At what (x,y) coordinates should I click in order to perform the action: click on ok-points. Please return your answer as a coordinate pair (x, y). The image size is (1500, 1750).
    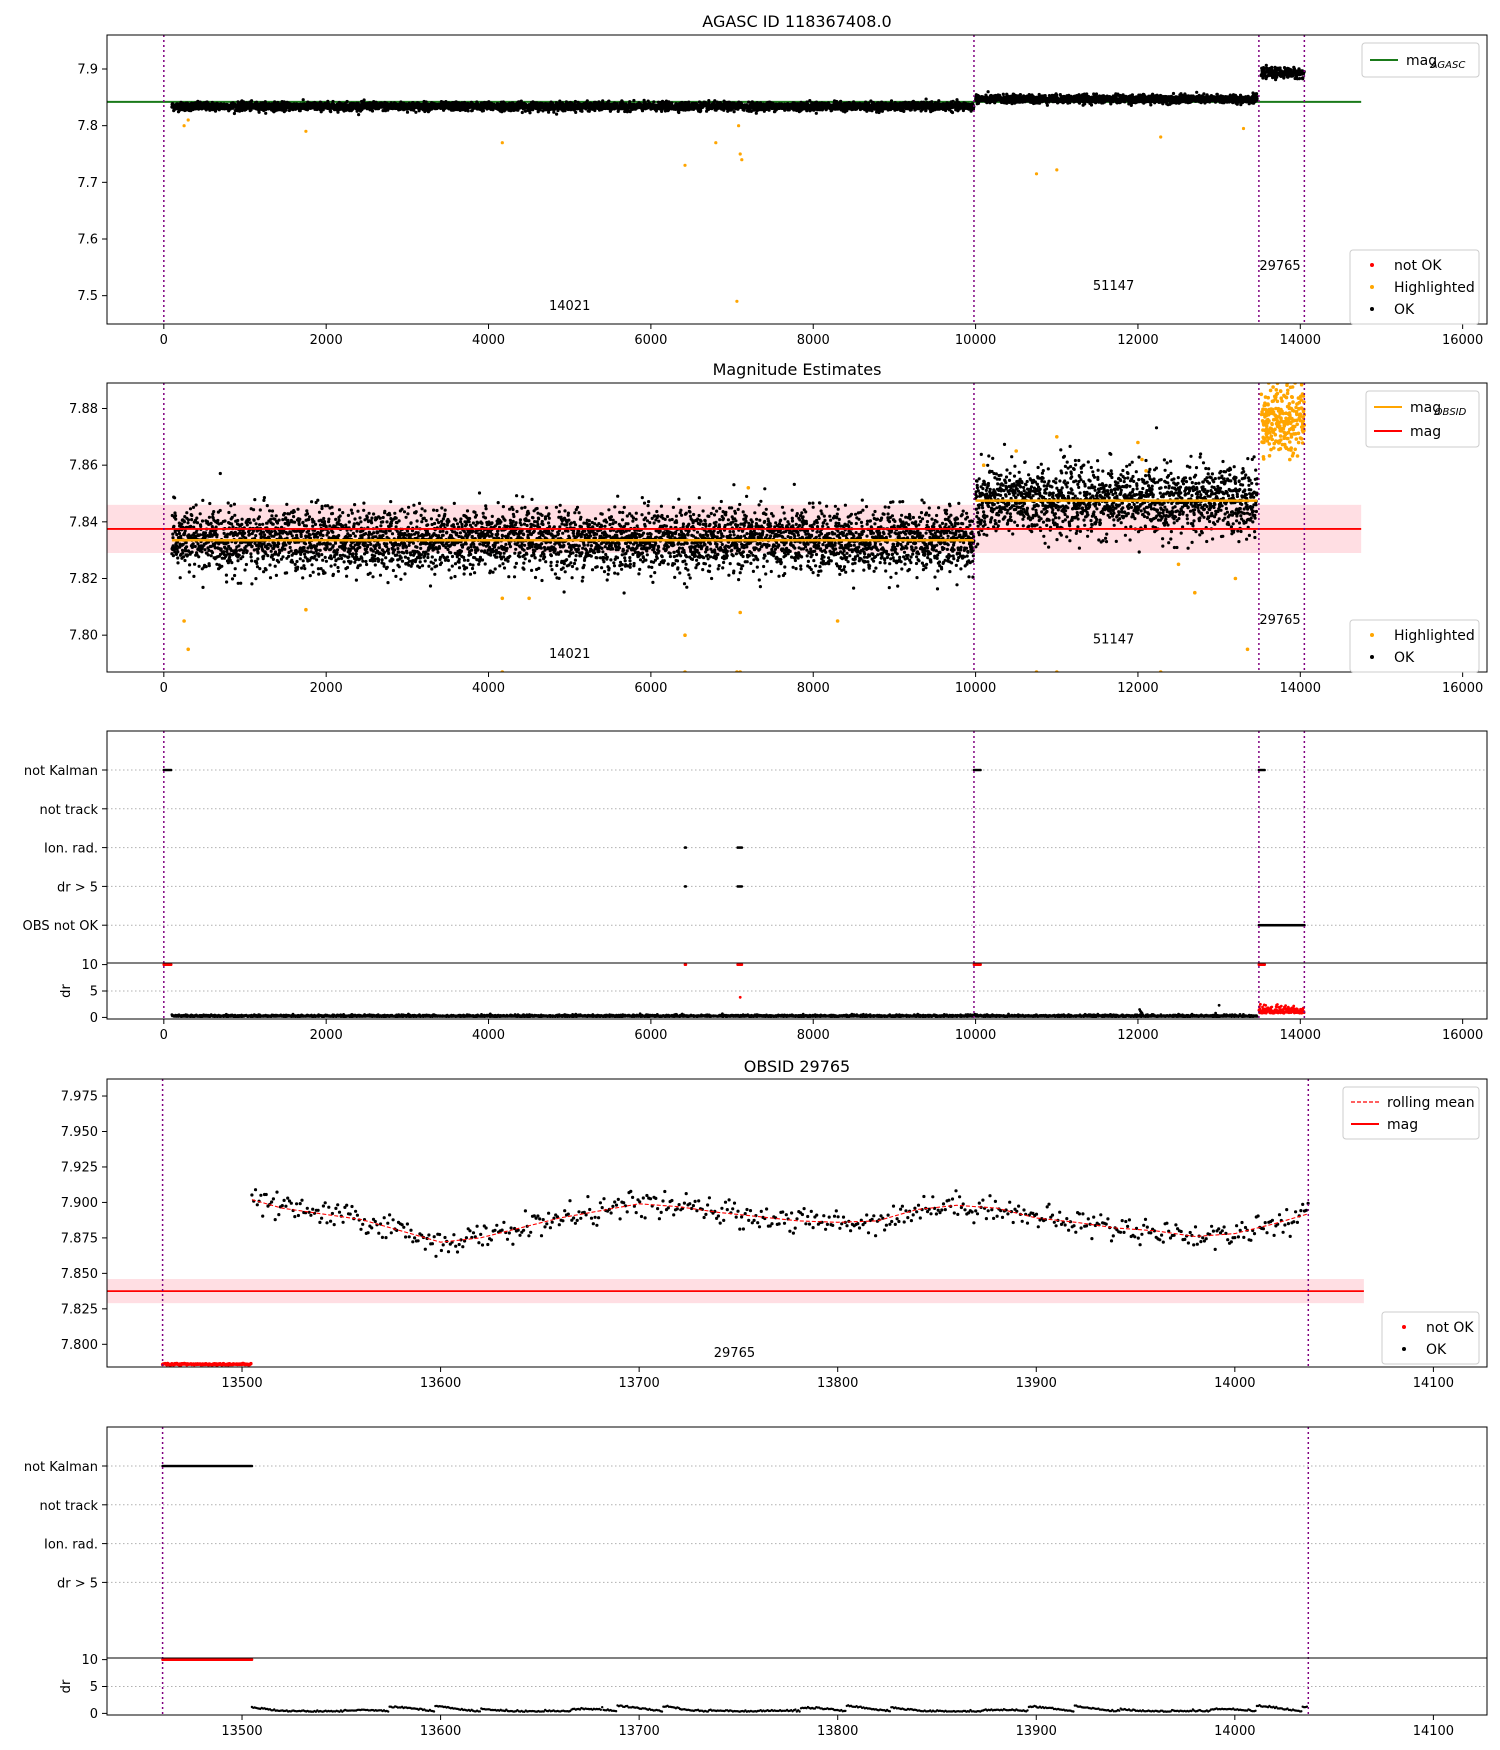
    Looking at the image, I should click on (738, 90).